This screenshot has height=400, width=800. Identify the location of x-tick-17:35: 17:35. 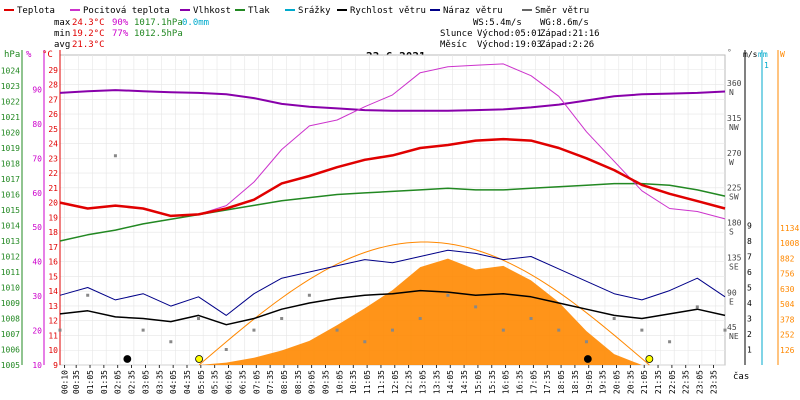
(547, 382).